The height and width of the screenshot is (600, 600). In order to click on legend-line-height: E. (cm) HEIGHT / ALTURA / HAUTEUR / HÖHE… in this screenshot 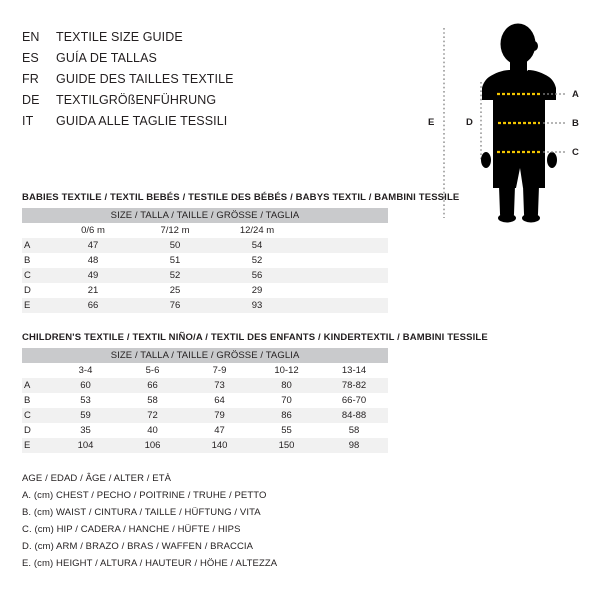, I will do `click(150, 563)`.